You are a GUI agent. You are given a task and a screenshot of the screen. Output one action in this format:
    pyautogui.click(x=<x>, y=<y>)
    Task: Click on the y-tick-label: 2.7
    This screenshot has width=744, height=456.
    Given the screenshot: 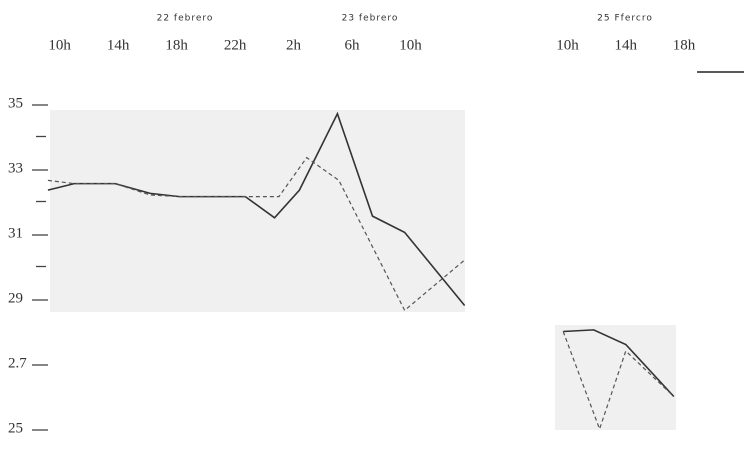 What is the action you would take?
    pyautogui.click(x=17, y=363)
    